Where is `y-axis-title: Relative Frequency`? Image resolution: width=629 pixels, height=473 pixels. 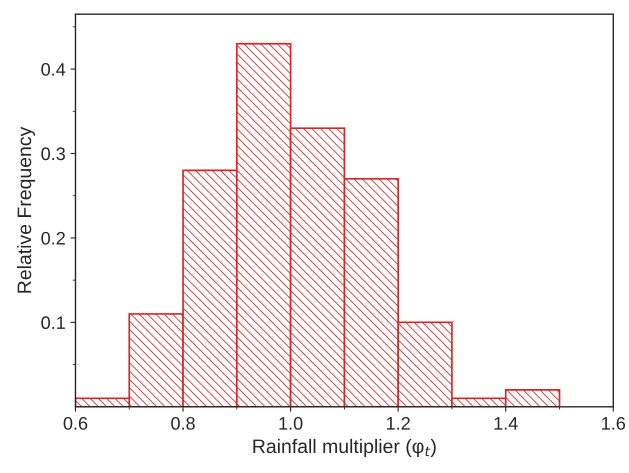 y-axis-title: Relative Frequency is located at coordinates (26, 209).